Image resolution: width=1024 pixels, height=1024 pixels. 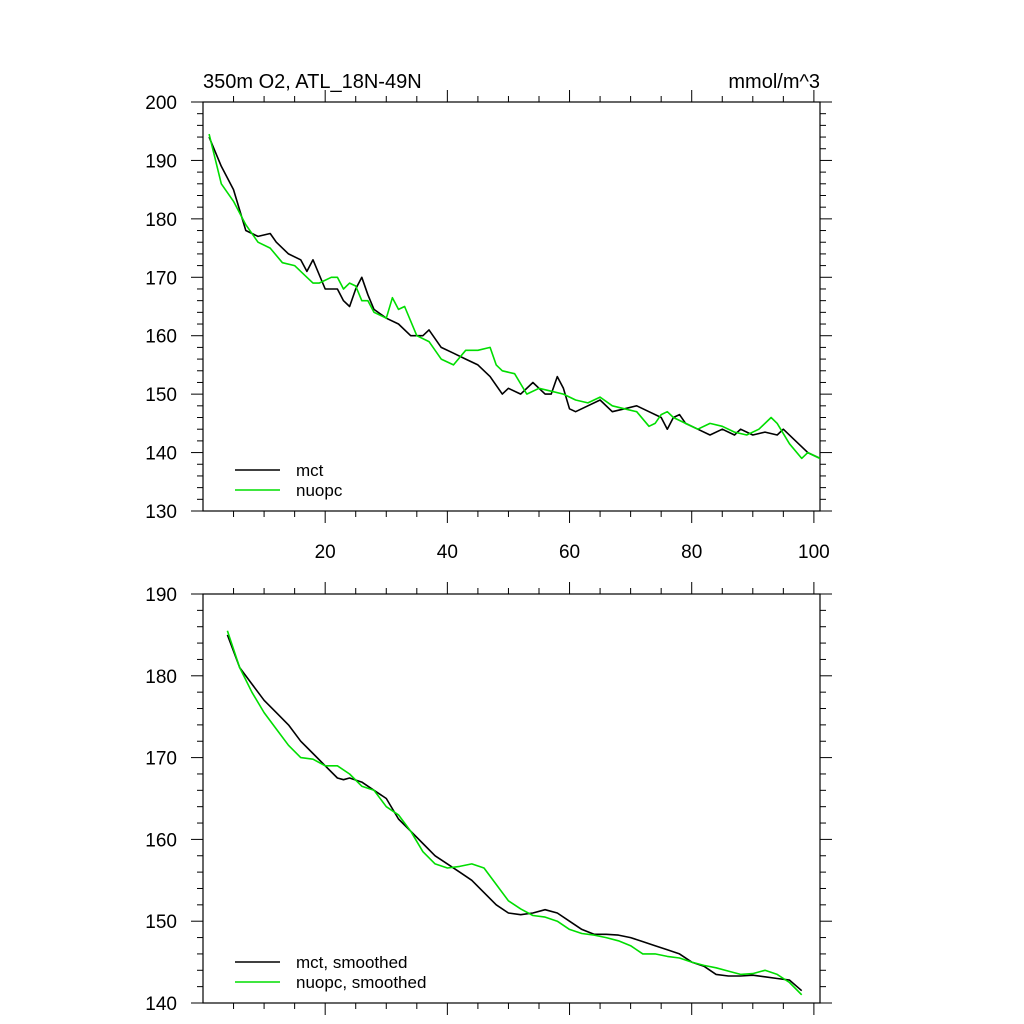 I want to click on x-tick-label: 80, so click(x=691, y=552).